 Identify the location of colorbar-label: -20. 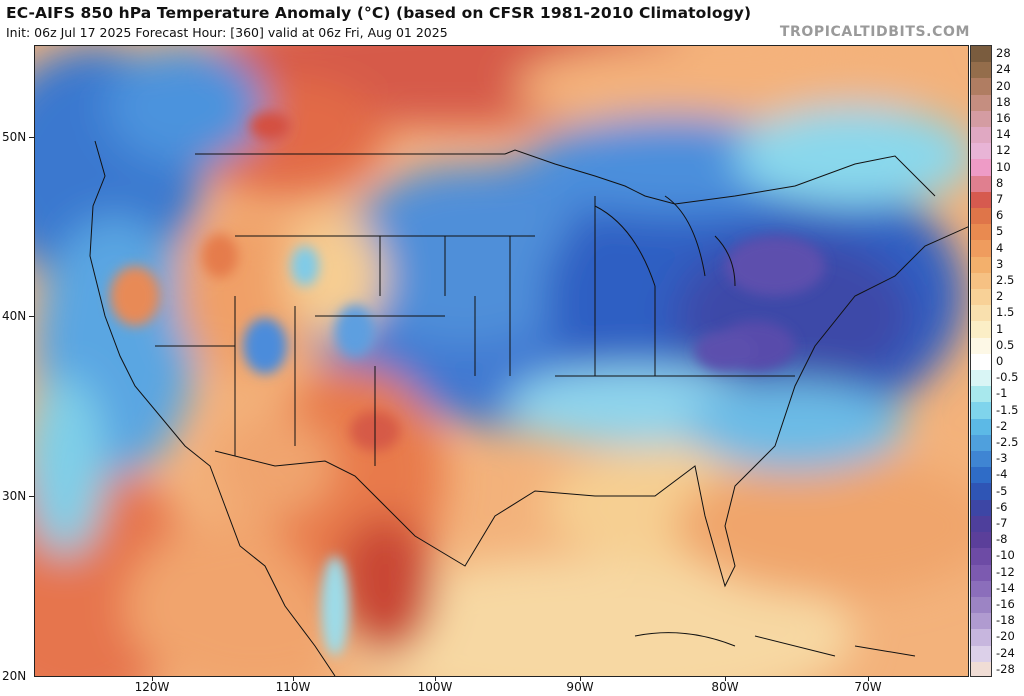
(1005, 636).